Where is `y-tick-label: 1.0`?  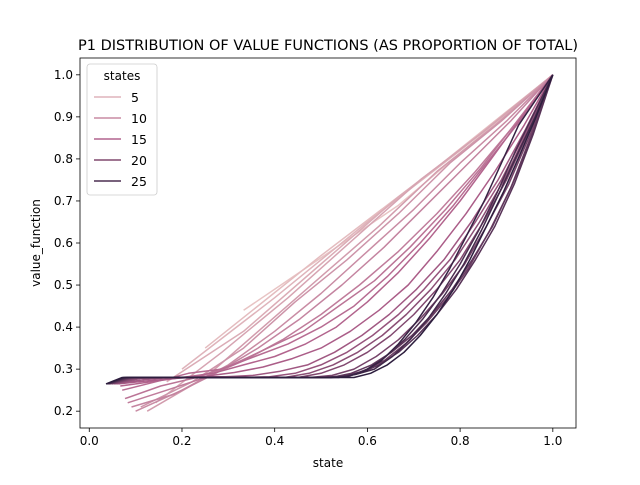
y-tick-label: 1.0 is located at coordinates (63, 75).